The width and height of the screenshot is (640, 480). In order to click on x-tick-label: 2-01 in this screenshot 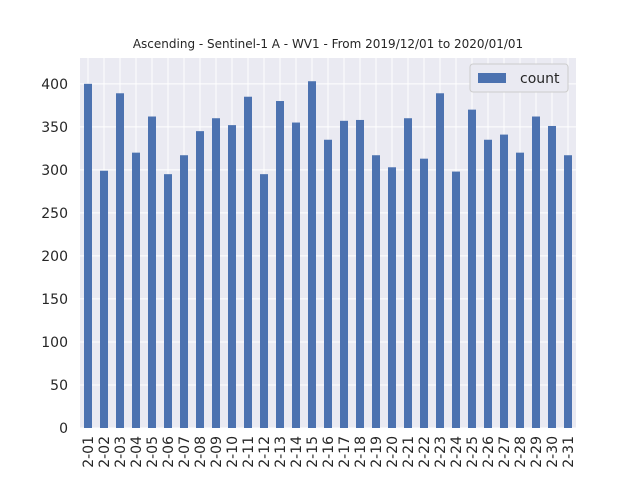, I will do `click(89, 452)`.